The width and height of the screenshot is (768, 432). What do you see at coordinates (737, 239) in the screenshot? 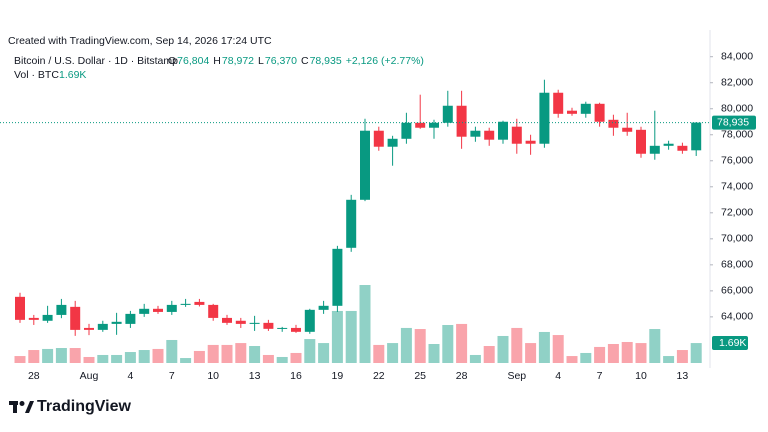
I see `y-tick-label: 70,000` at bounding box center [737, 239].